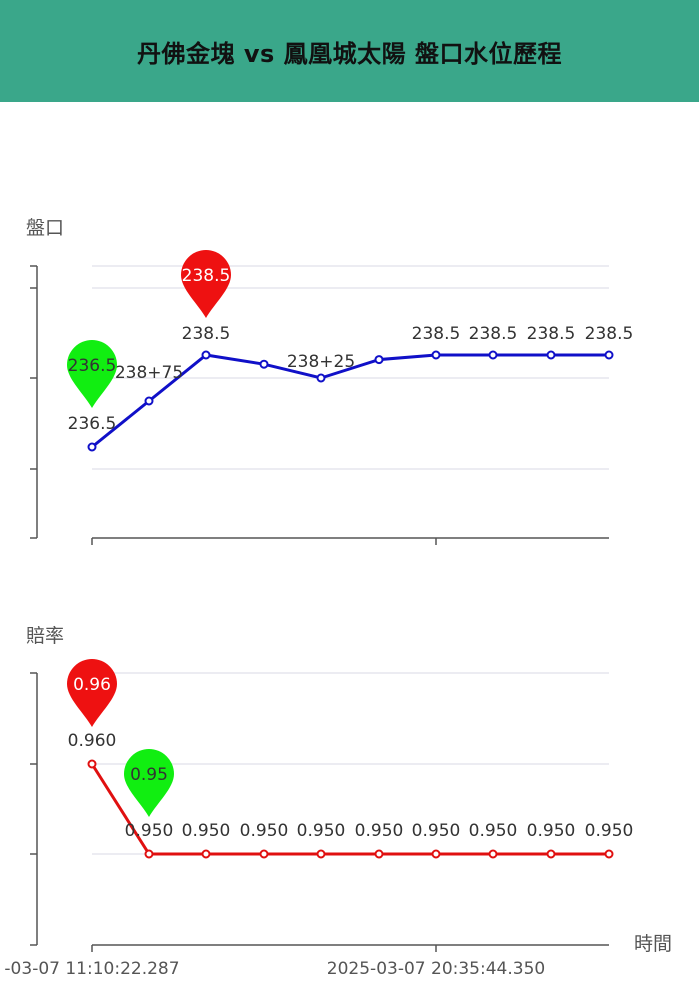  Describe the element at coordinates (349, 53) in the screenshot. I see `page-title: 丹佛金塊 vs 鳳凰城太陽 盤口水位歷程` at that location.